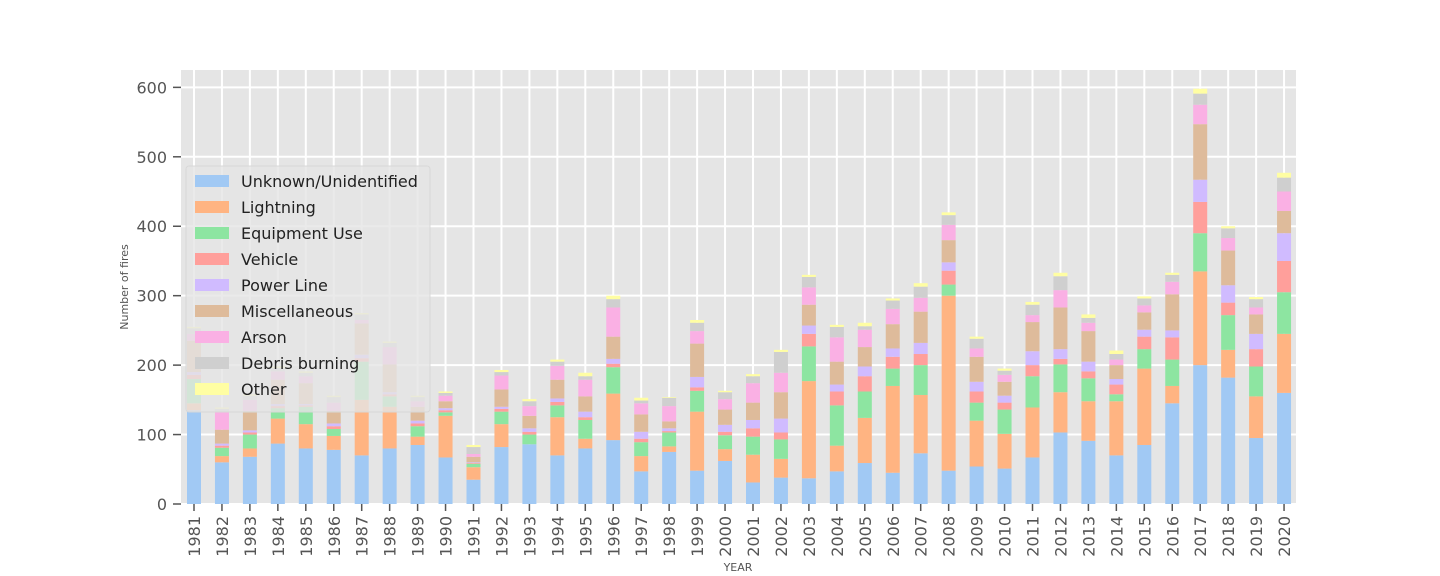 The width and height of the screenshot is (1440, 576). What do you see at coordinates (158, 296) in the screenshot?
I see `y-axis: 0 100 200 300 400 500 600` at bounding box center [158, 296].